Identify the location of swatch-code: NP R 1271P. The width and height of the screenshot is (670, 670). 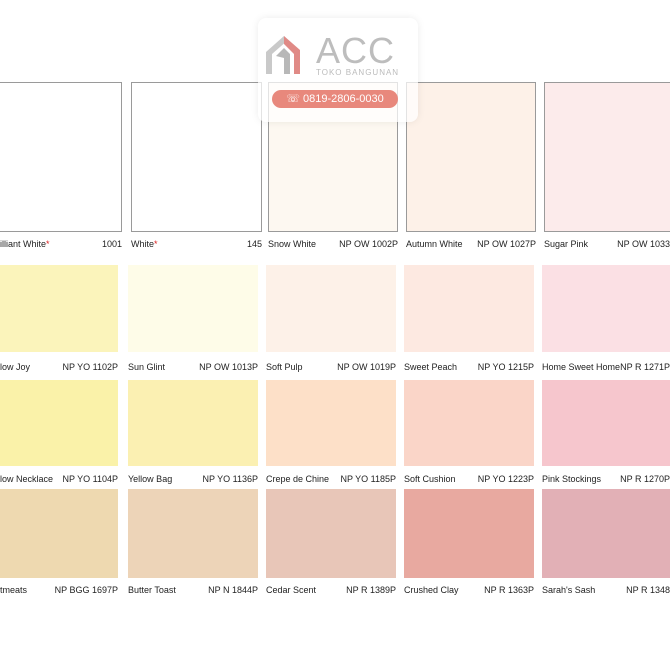
(645, 367).